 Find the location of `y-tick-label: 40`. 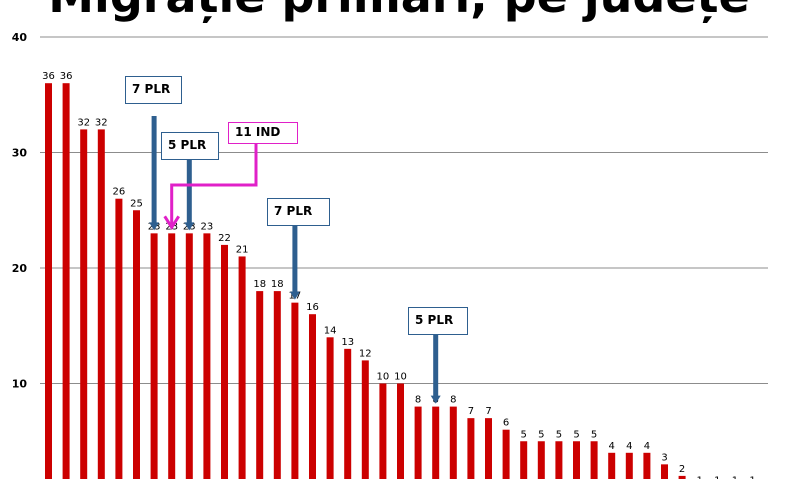

y-tick-label: 40 is located at coordinates (20, 37).